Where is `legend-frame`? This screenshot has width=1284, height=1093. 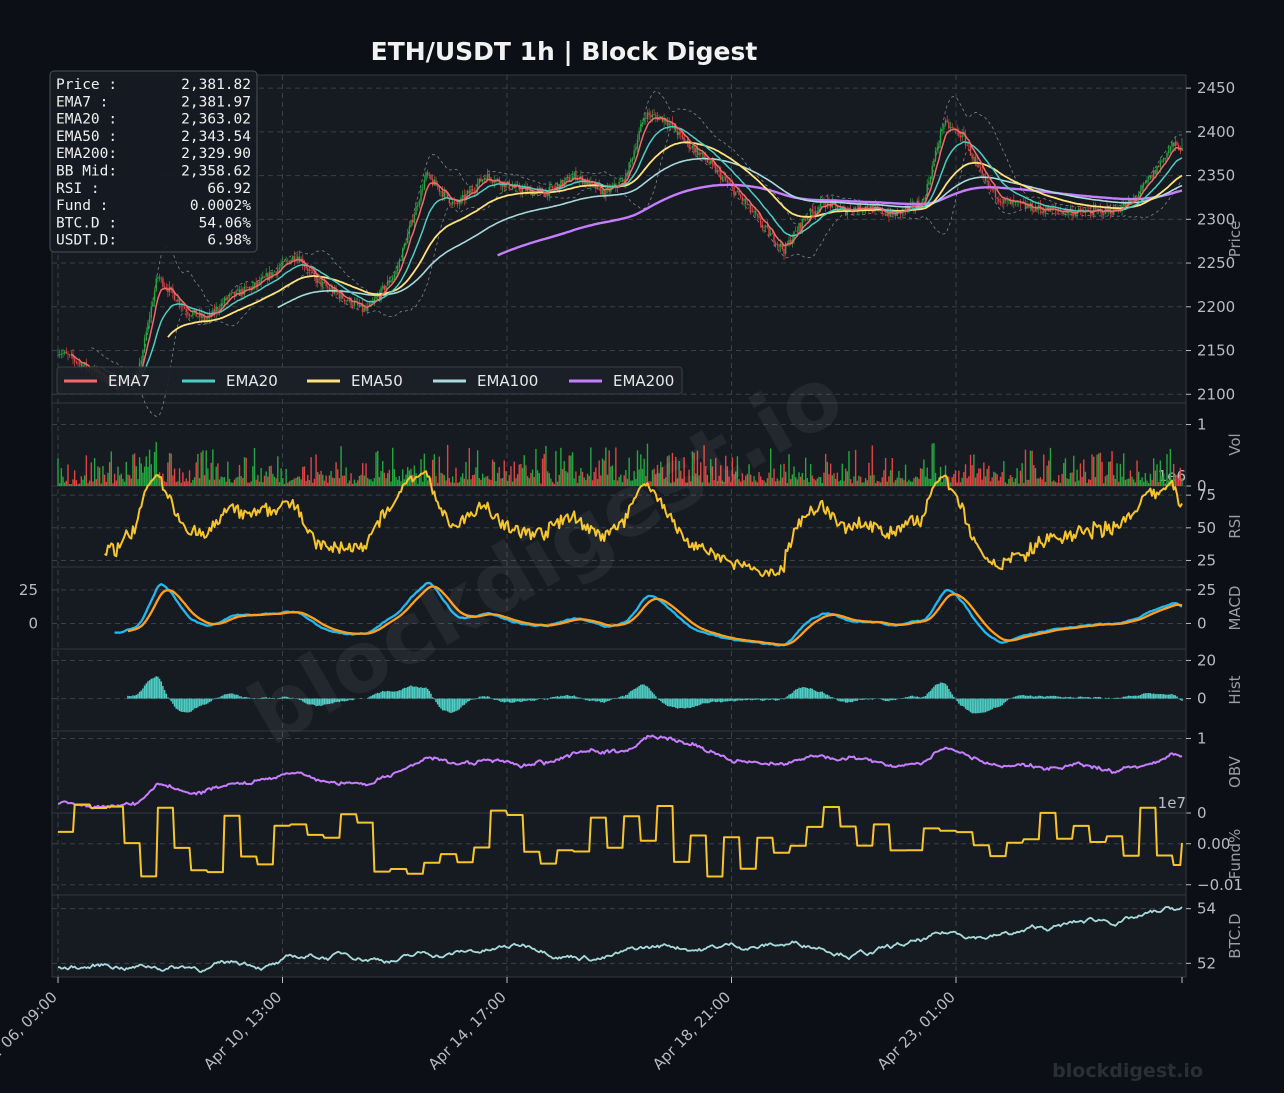
legend-frame is located at coordinates (369, 380).